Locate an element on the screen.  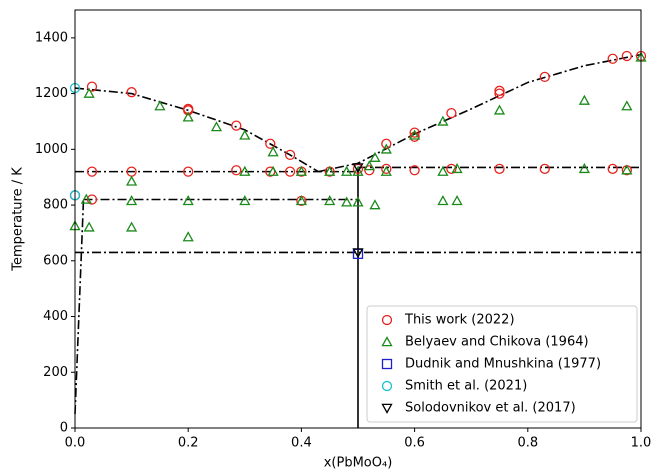
x-tick-label: 0.2 is located at coordinates (188, 443).